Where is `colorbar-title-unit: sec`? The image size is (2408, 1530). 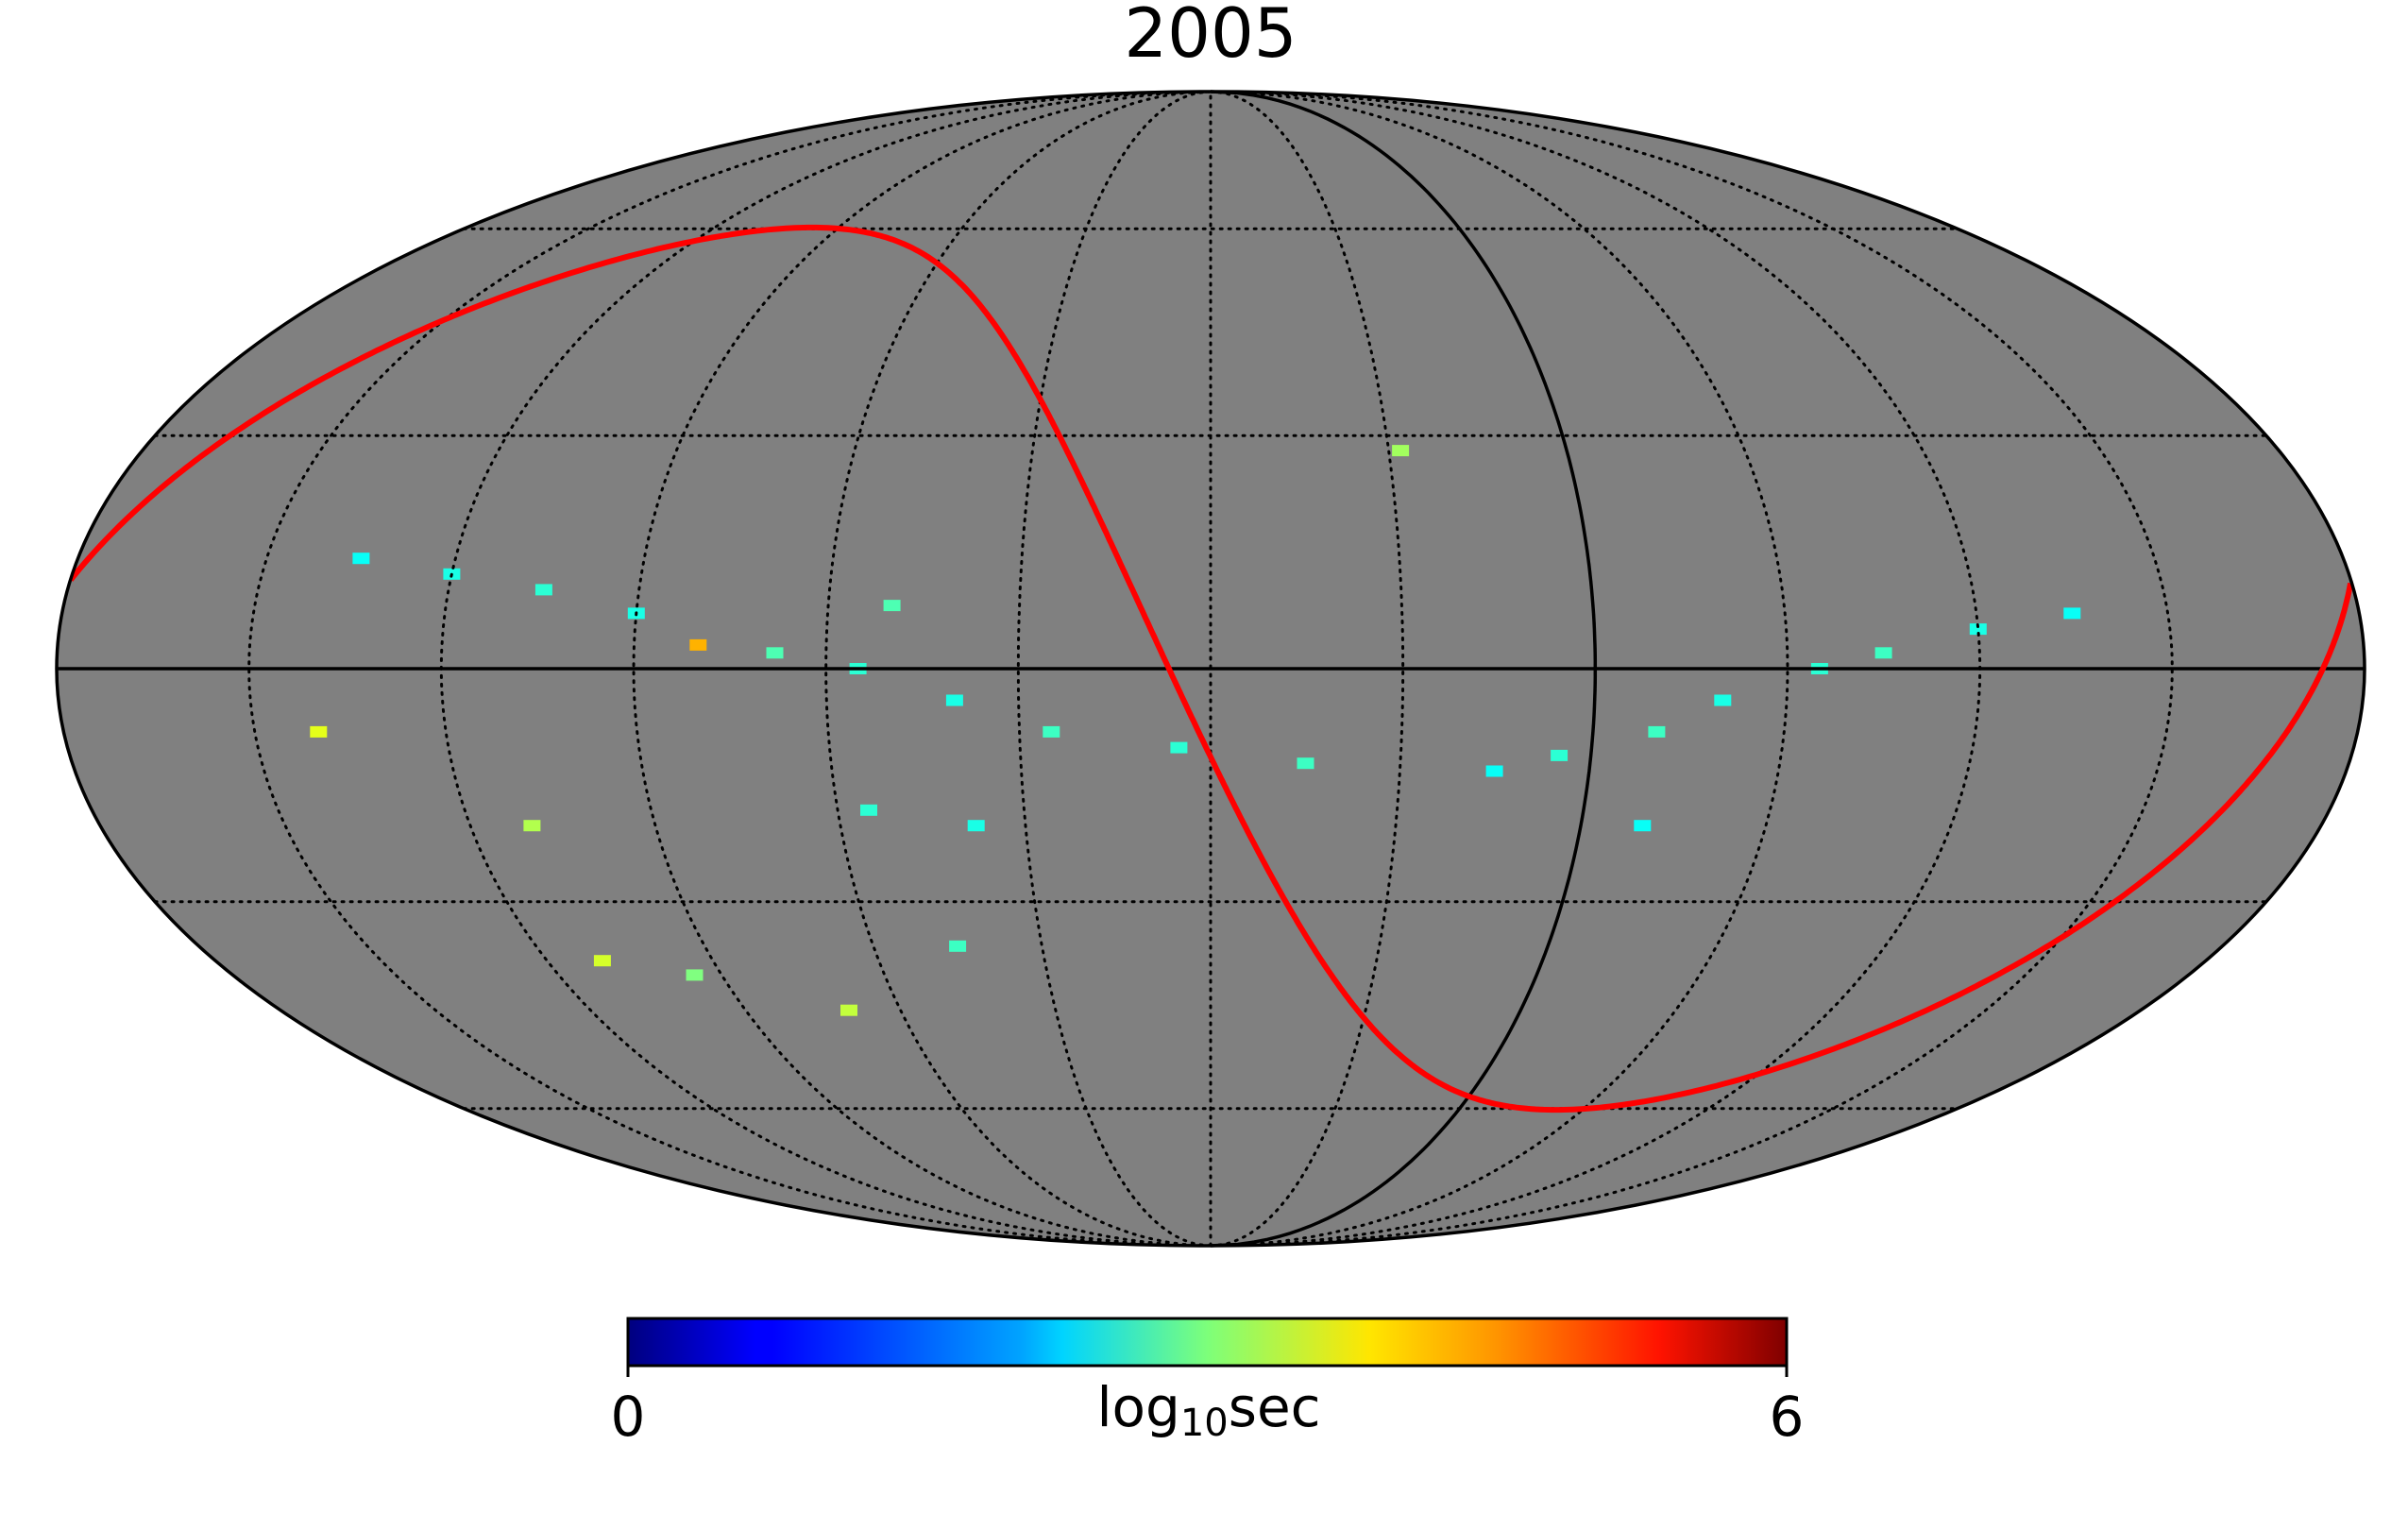
colorbar-title-unit: sec is located at coordinates (1275, 1407).